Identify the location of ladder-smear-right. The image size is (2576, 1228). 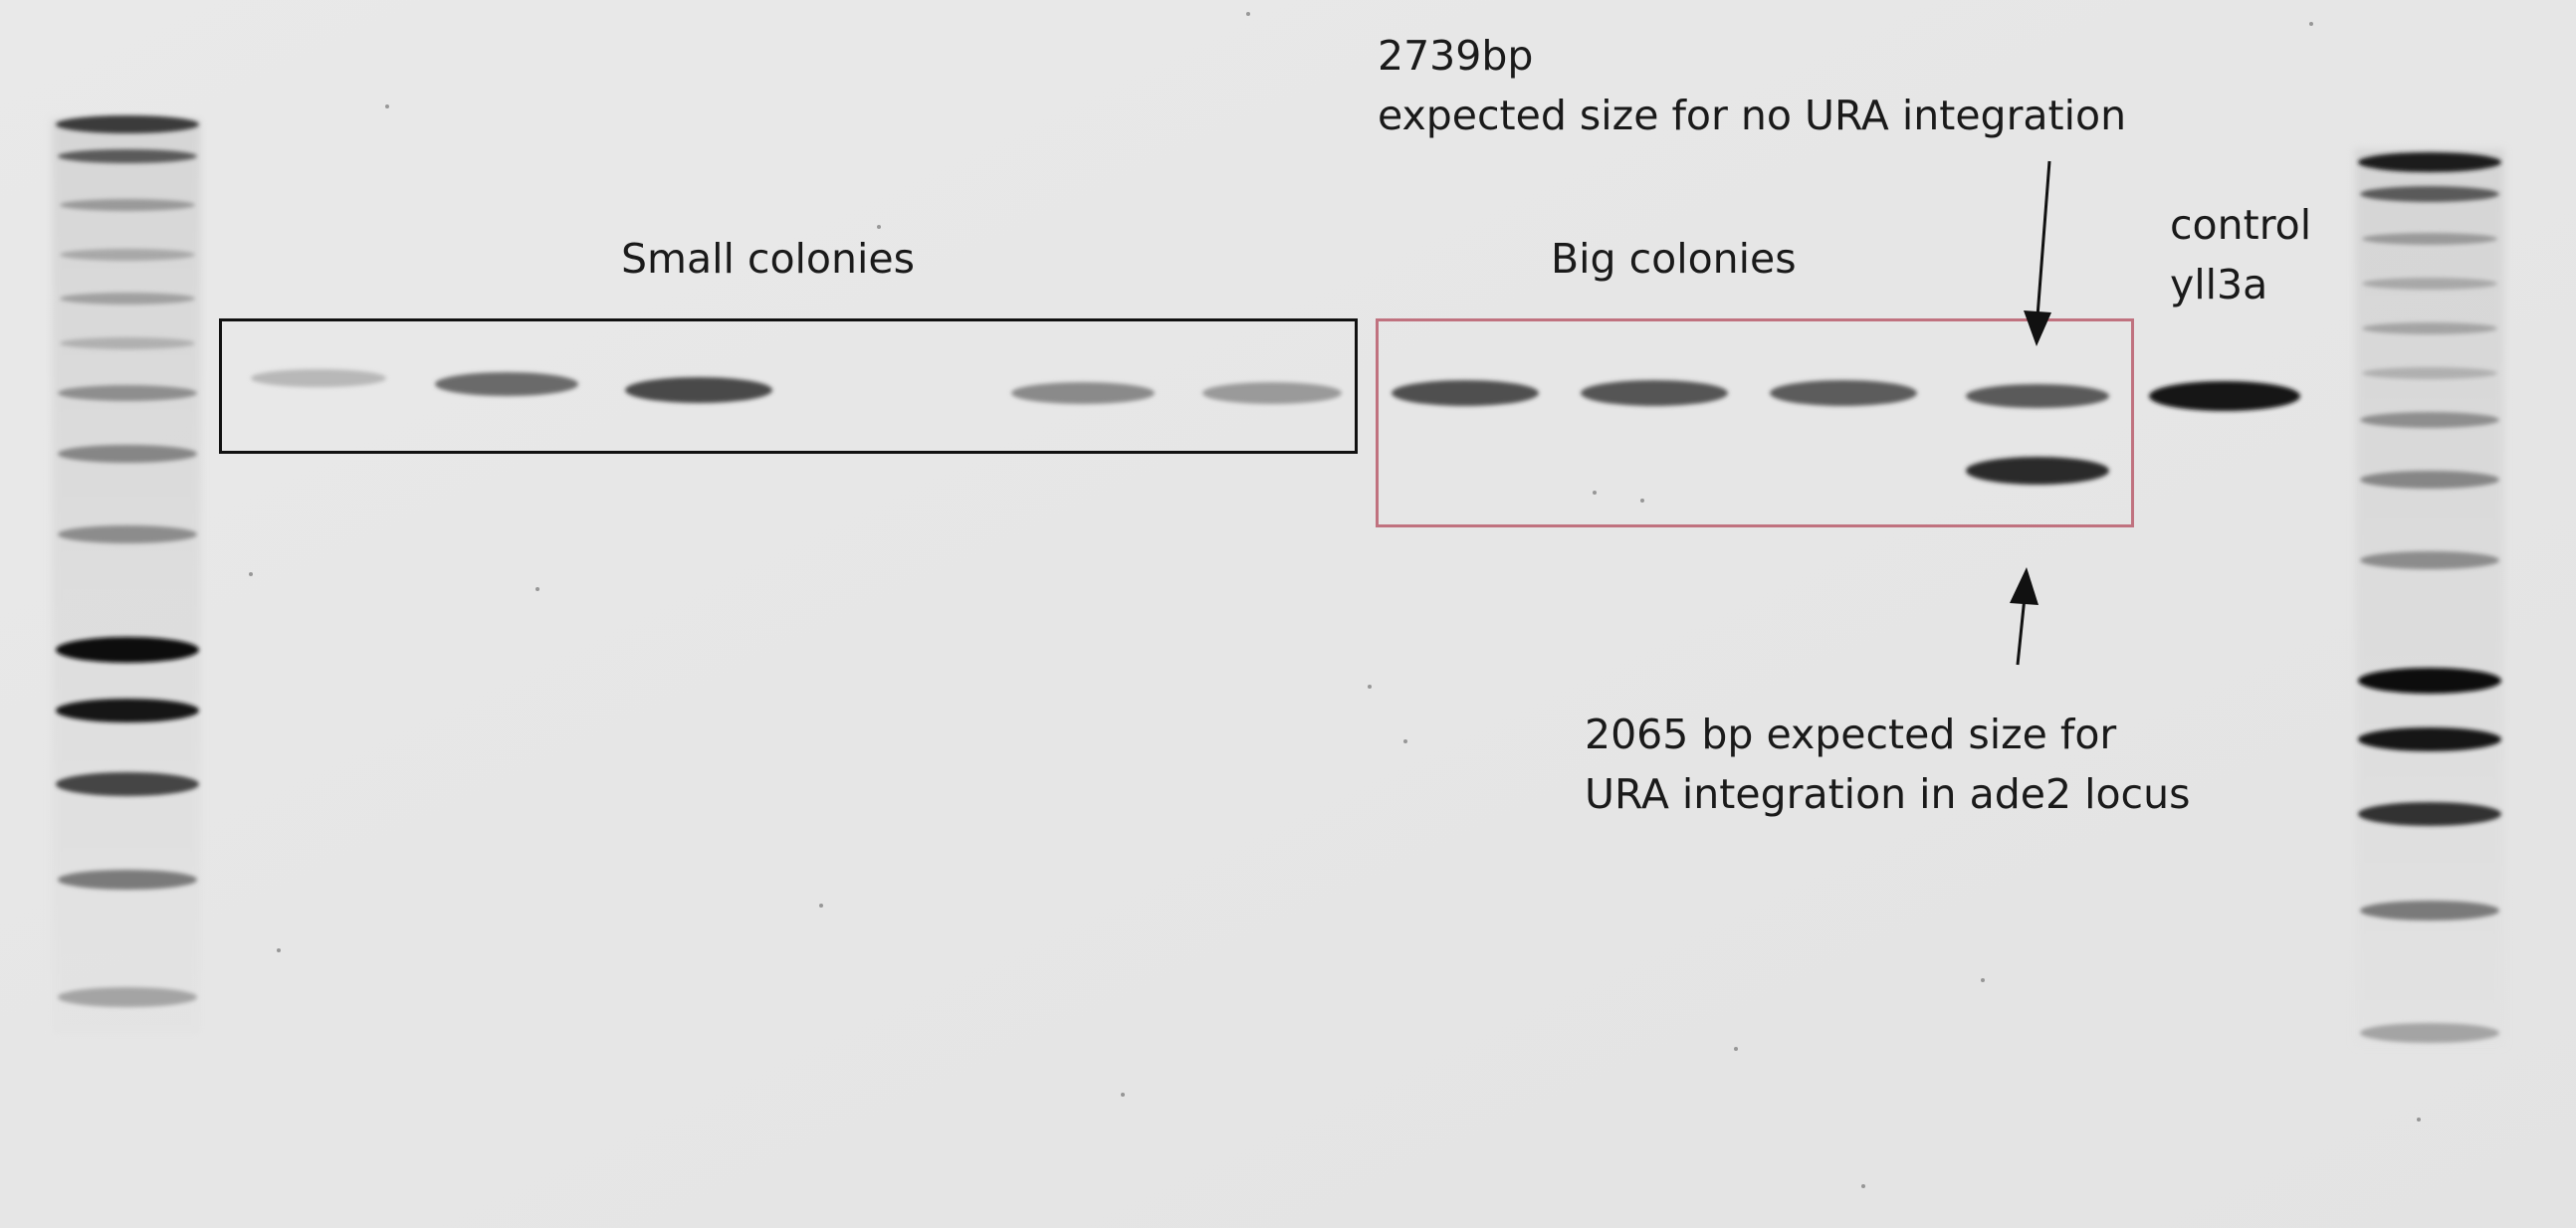
(2429, 597).